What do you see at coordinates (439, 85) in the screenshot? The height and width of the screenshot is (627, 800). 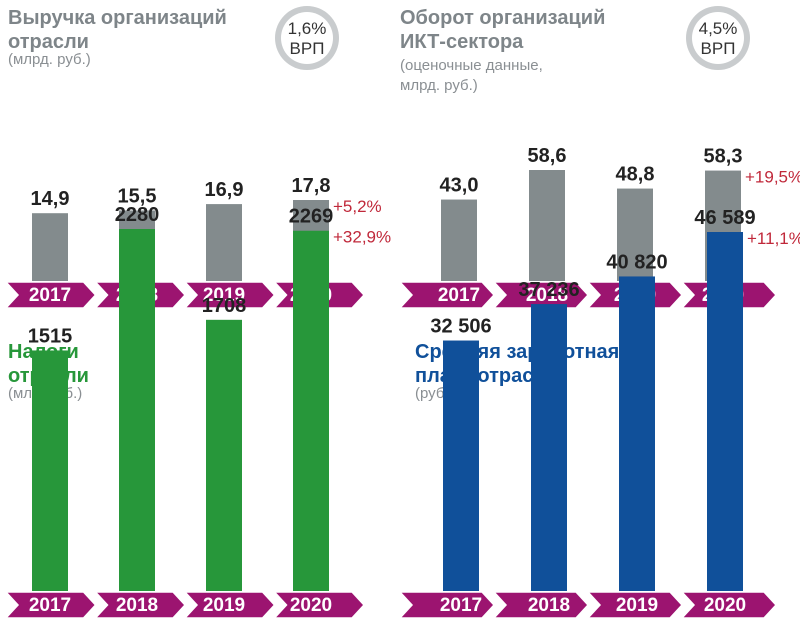 I see `chart-subtitle: млрд. руб.)` at bounding box center [439, 85].